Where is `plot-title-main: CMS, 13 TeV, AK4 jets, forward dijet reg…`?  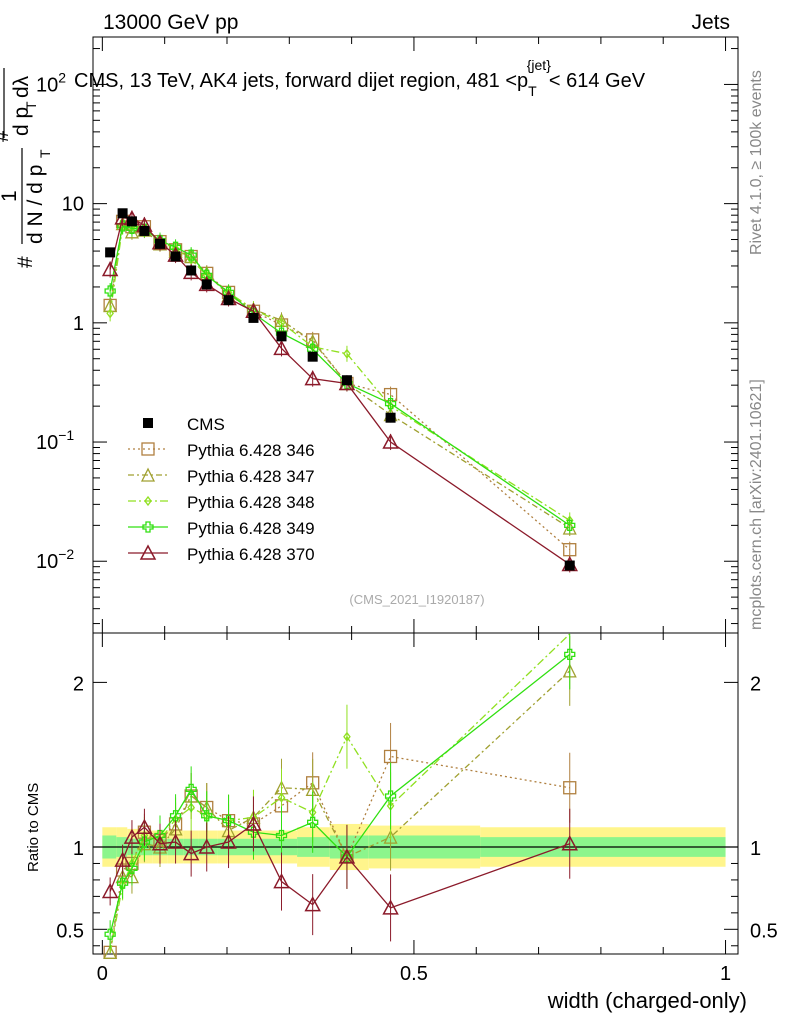 plot-title-main: CMS, 13 TeV, AK4 jets, forward dijet reg… is located at coordinates (301, 81).